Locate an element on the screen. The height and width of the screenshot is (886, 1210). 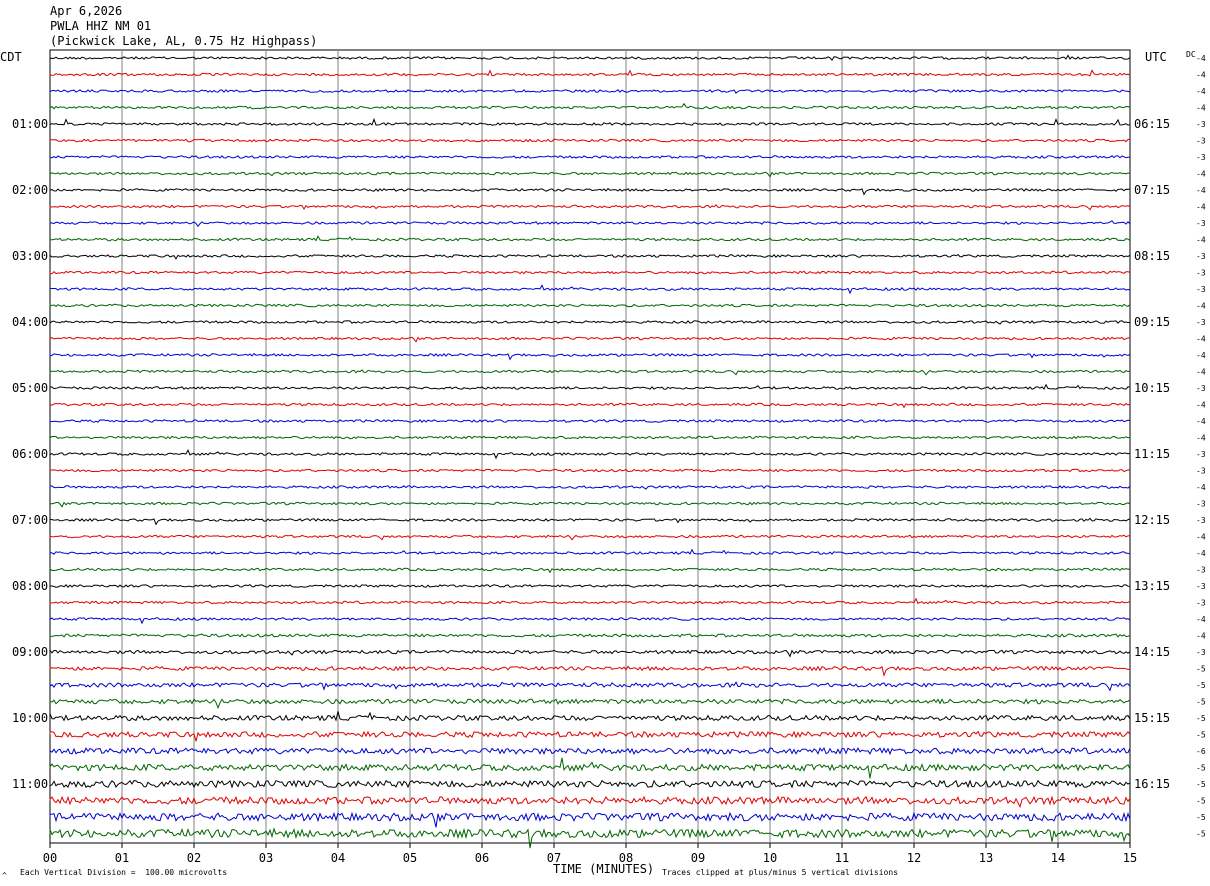
x-tick-label: 13 is located at coordinates (986, 858).